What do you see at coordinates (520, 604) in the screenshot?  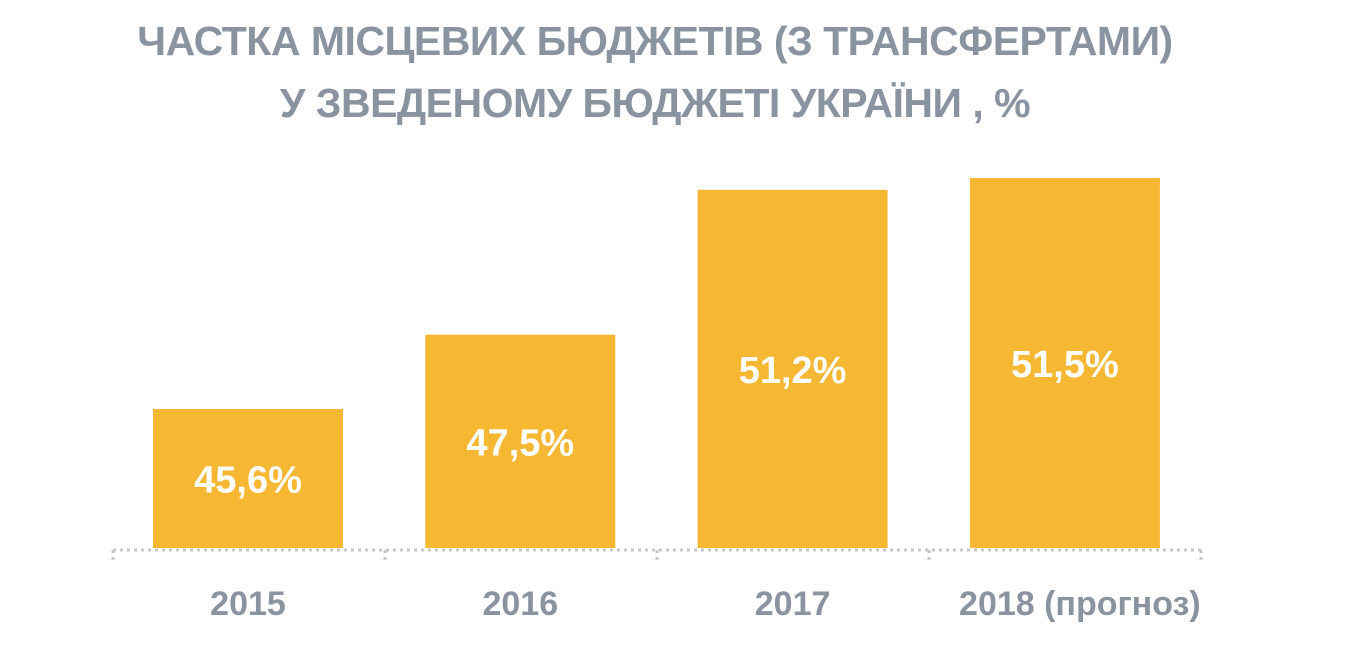 I see `x-tick-label: 2016` at bounding box center [520, 604].